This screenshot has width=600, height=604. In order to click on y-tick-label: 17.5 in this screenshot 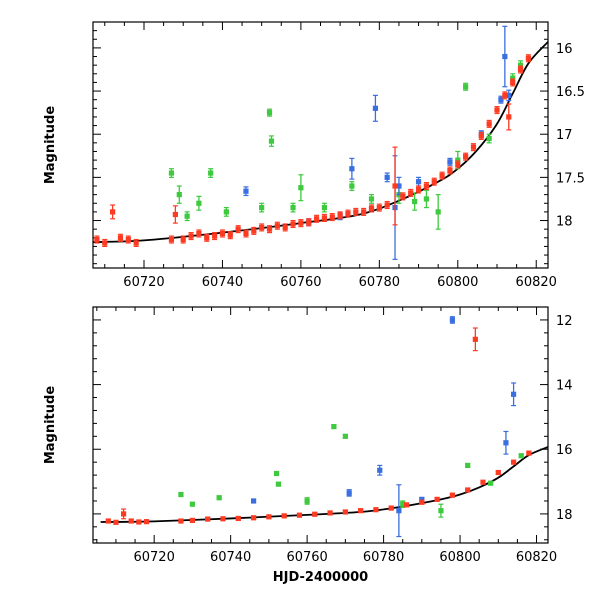, I will do `click(570, 178)`.